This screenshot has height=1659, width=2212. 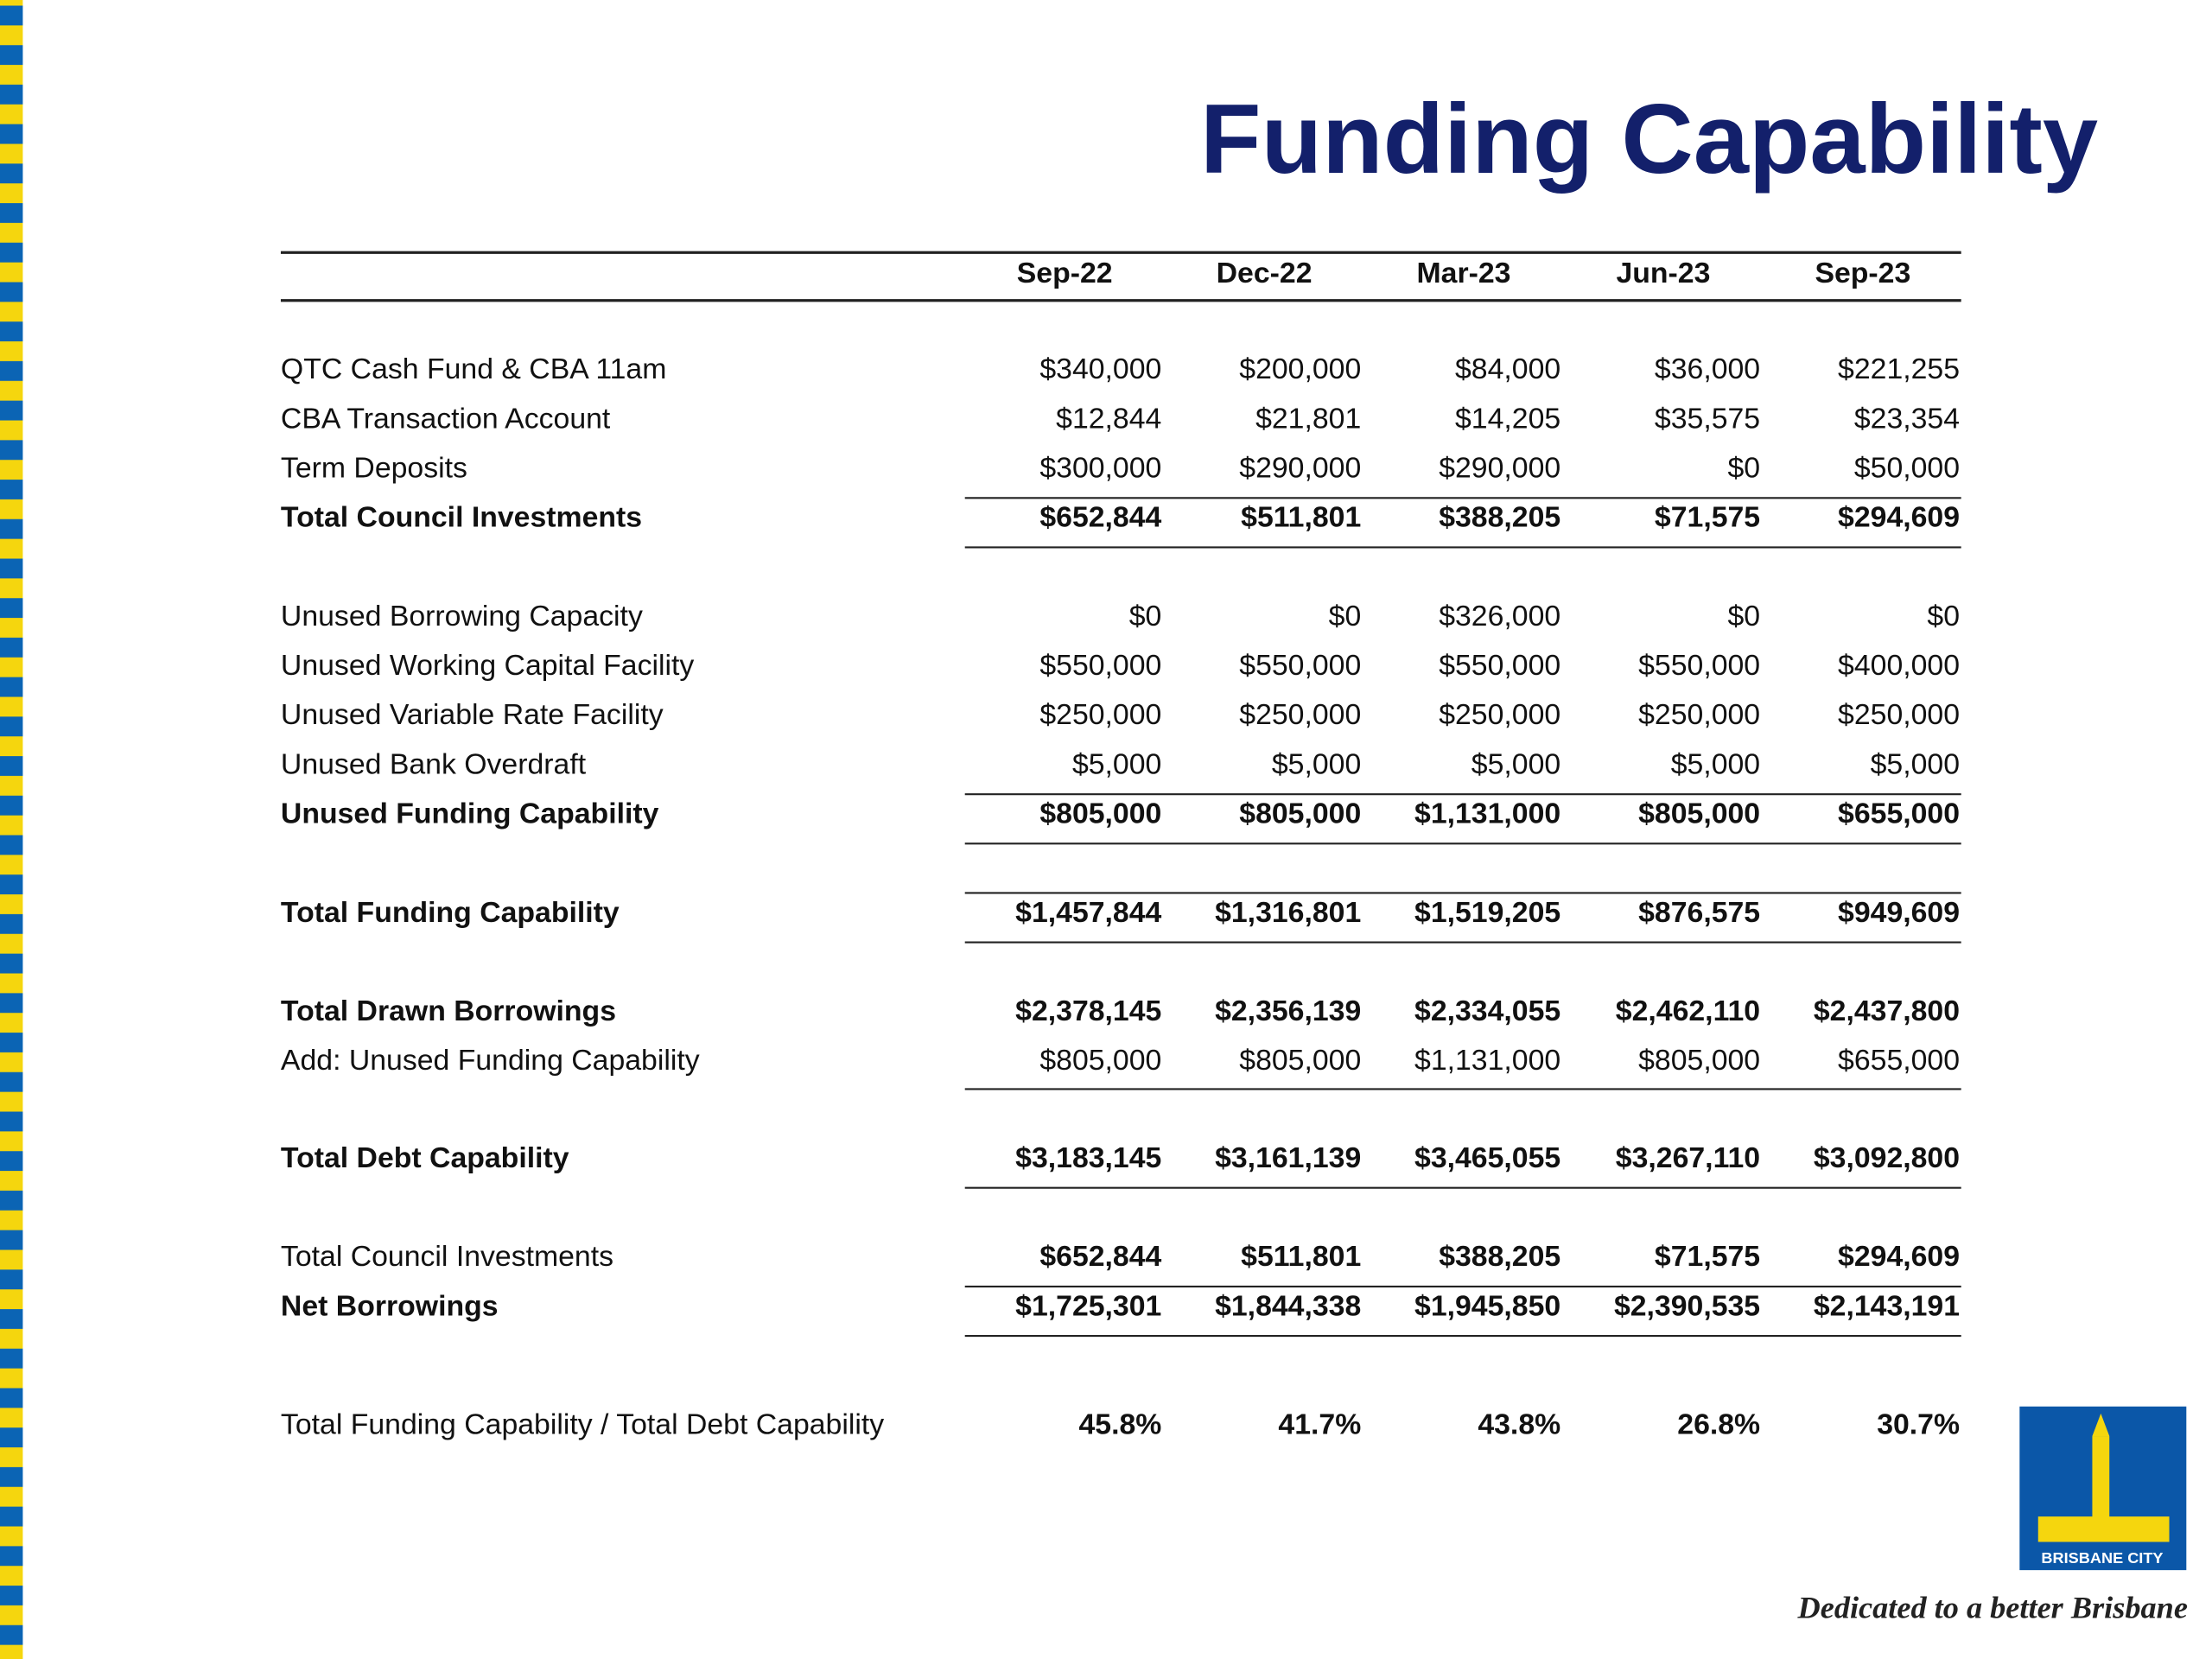 What do you see at coordinates (447, 1257) in the screenshot?
I see `row-label: Total Council Investments` at bounding box center [447, 1257].